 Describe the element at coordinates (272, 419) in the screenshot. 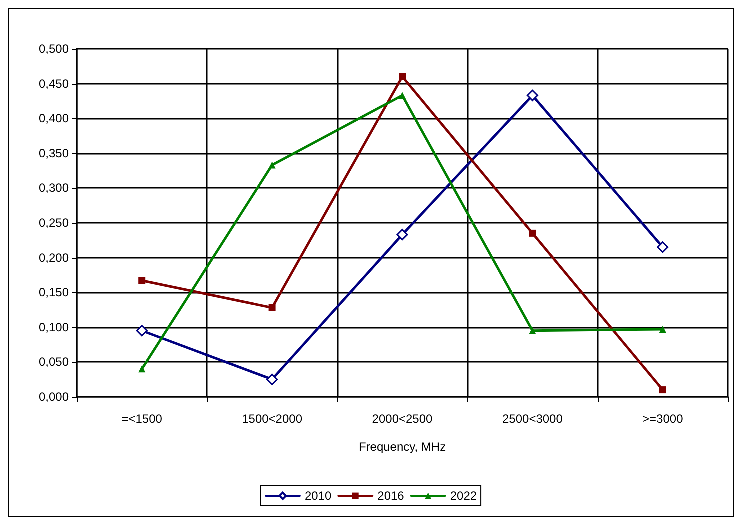

I see `x-tick-label: 1500<2000` at that location.